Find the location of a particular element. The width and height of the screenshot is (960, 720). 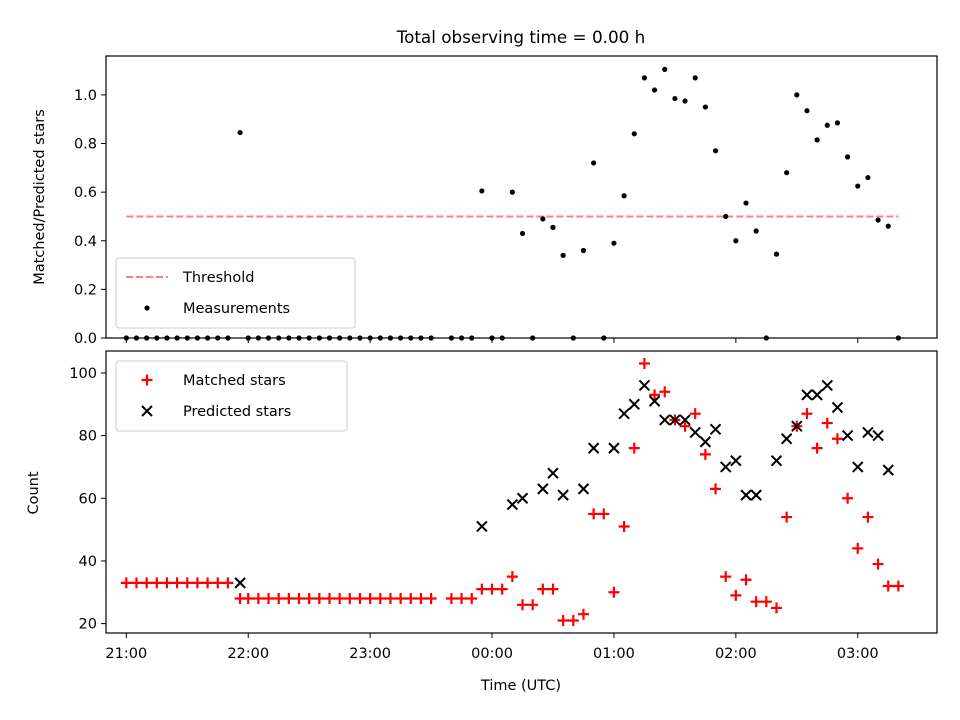

legend-predicted-swatch is located at coordinates (147, 411).